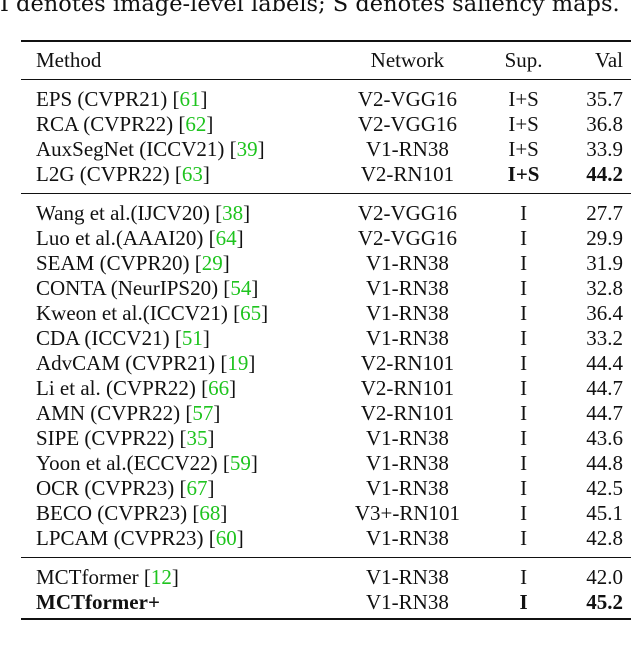 The height and width of the screenshot is (653, 640). What do you see at coordinates (596, 60) in the screenshot?
I see `header-val: Val` at bounding box center [596, 60].